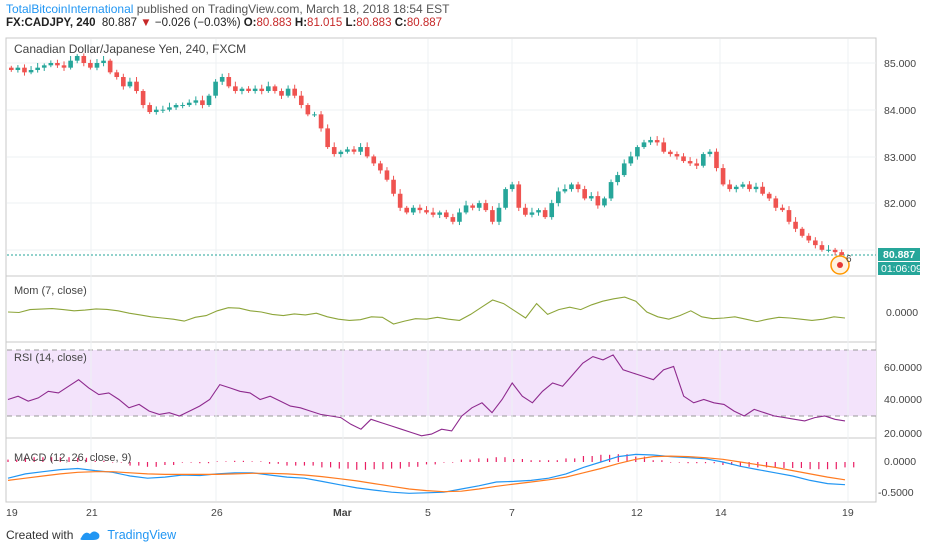 The height and width of the screenshot is (550, 932). I want to click on time-label-26: 26, so click(217, 513).